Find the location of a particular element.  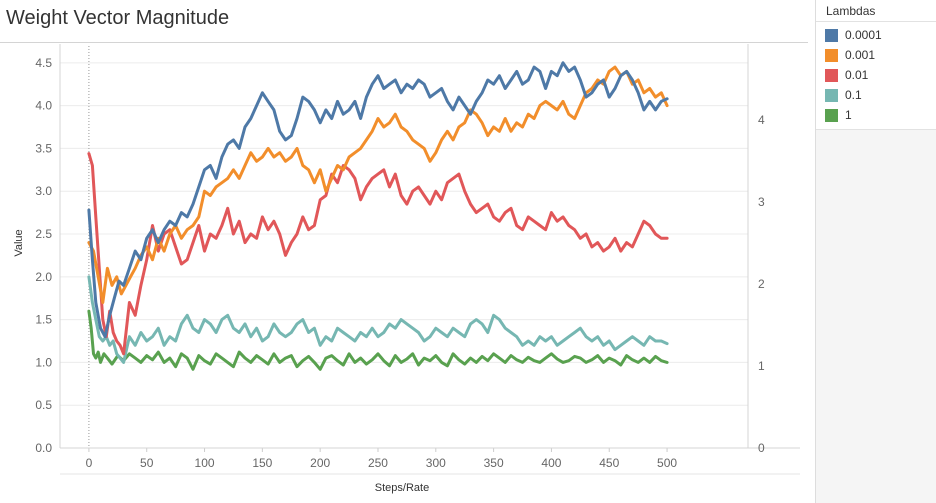

title-divider is located at coordinates (404, 42).